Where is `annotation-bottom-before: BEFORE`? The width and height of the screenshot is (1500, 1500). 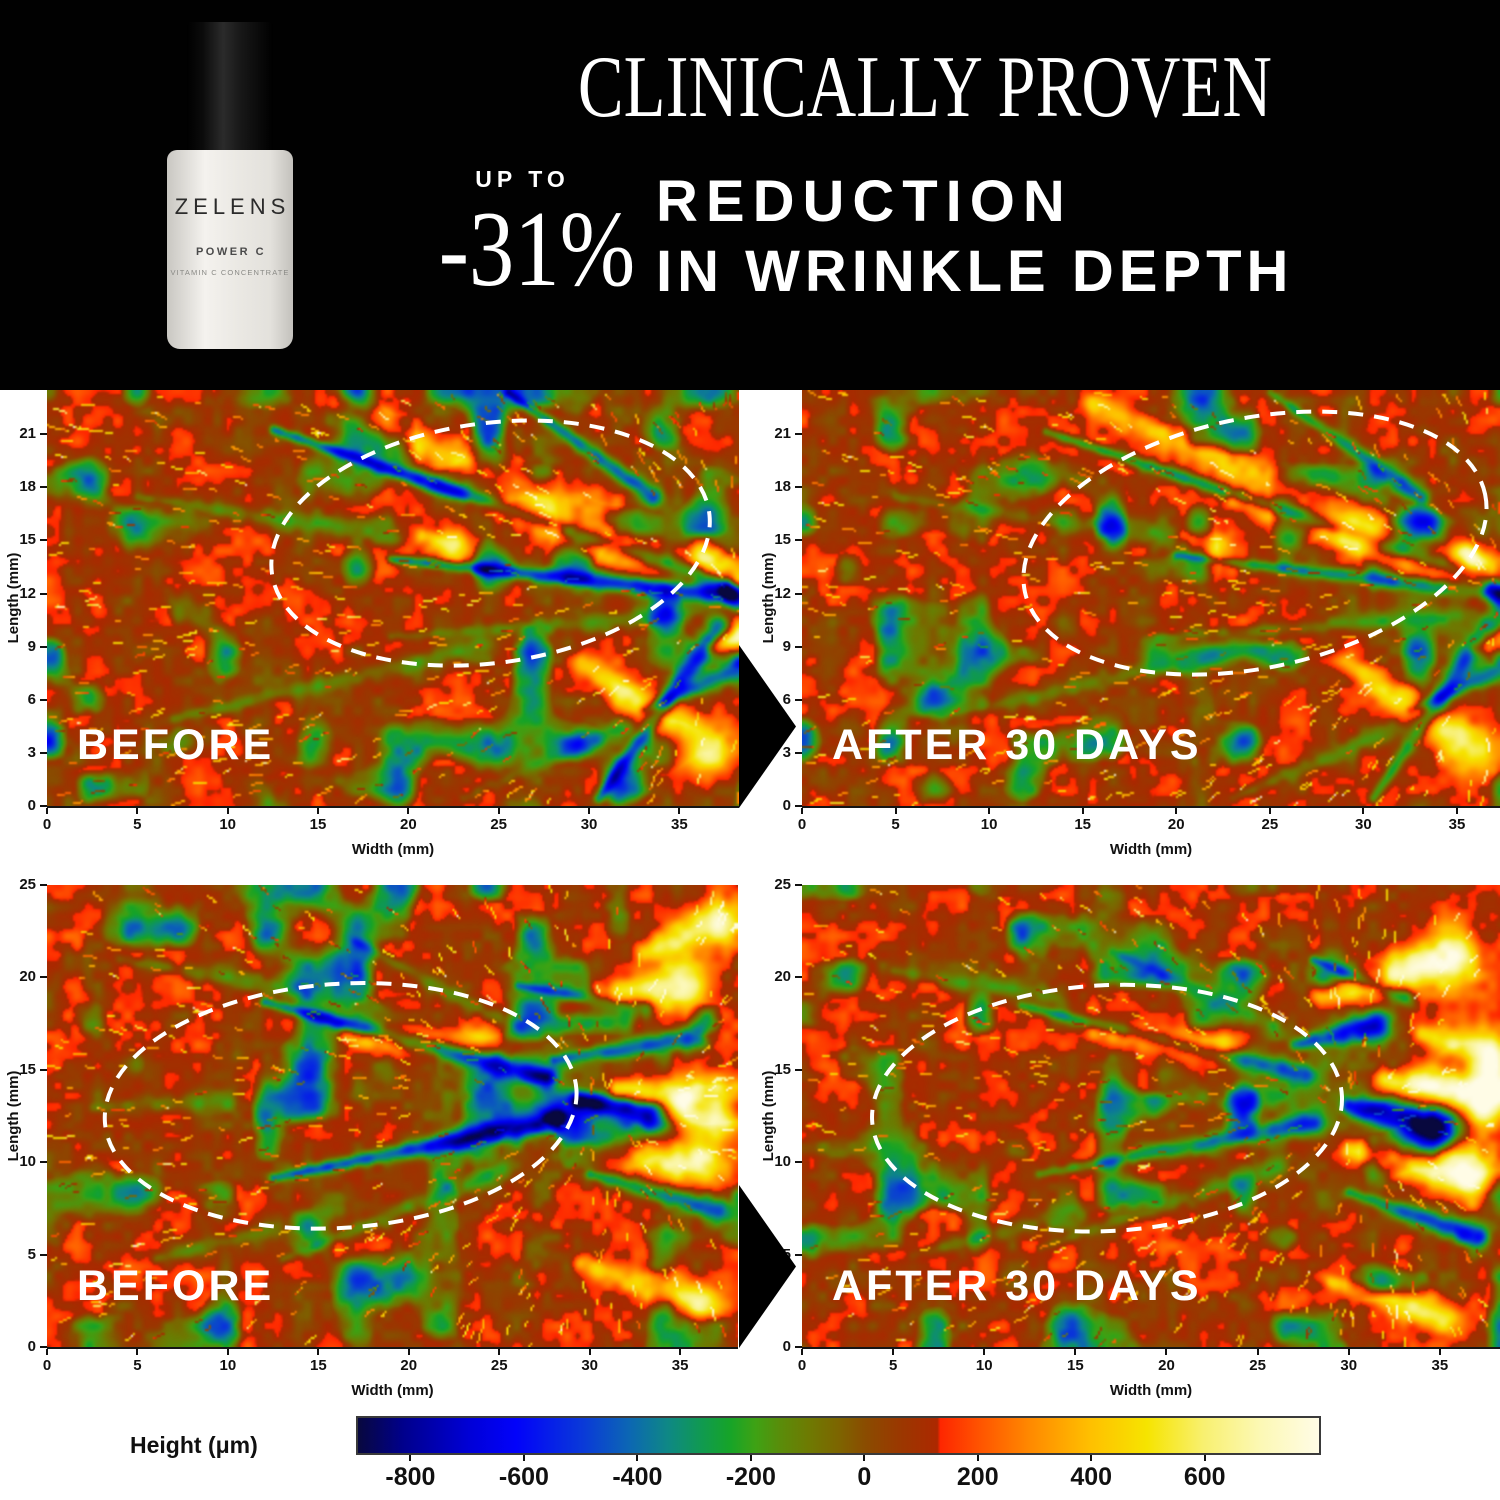
annotation-bottom-before: BEFORE is located at coordinates (176, 1286).